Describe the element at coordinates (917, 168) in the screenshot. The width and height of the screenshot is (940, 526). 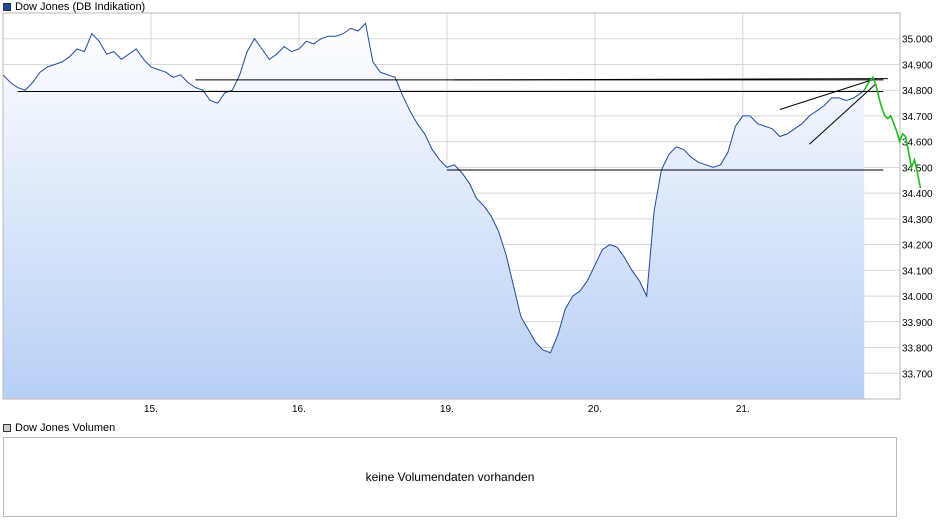
I see `y-tick-label: 34.500` at that location.